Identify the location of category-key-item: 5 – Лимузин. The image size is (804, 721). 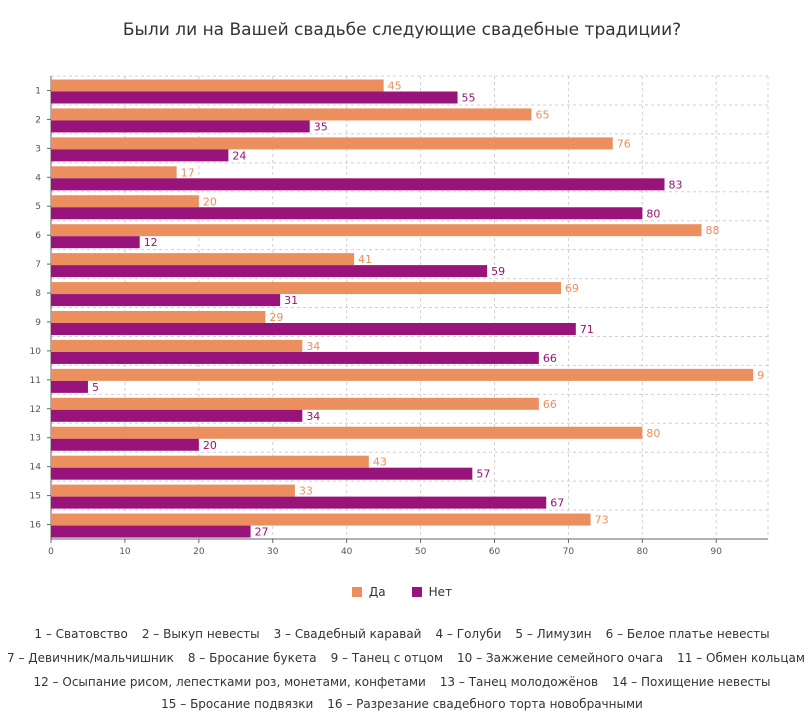
(553, 634).